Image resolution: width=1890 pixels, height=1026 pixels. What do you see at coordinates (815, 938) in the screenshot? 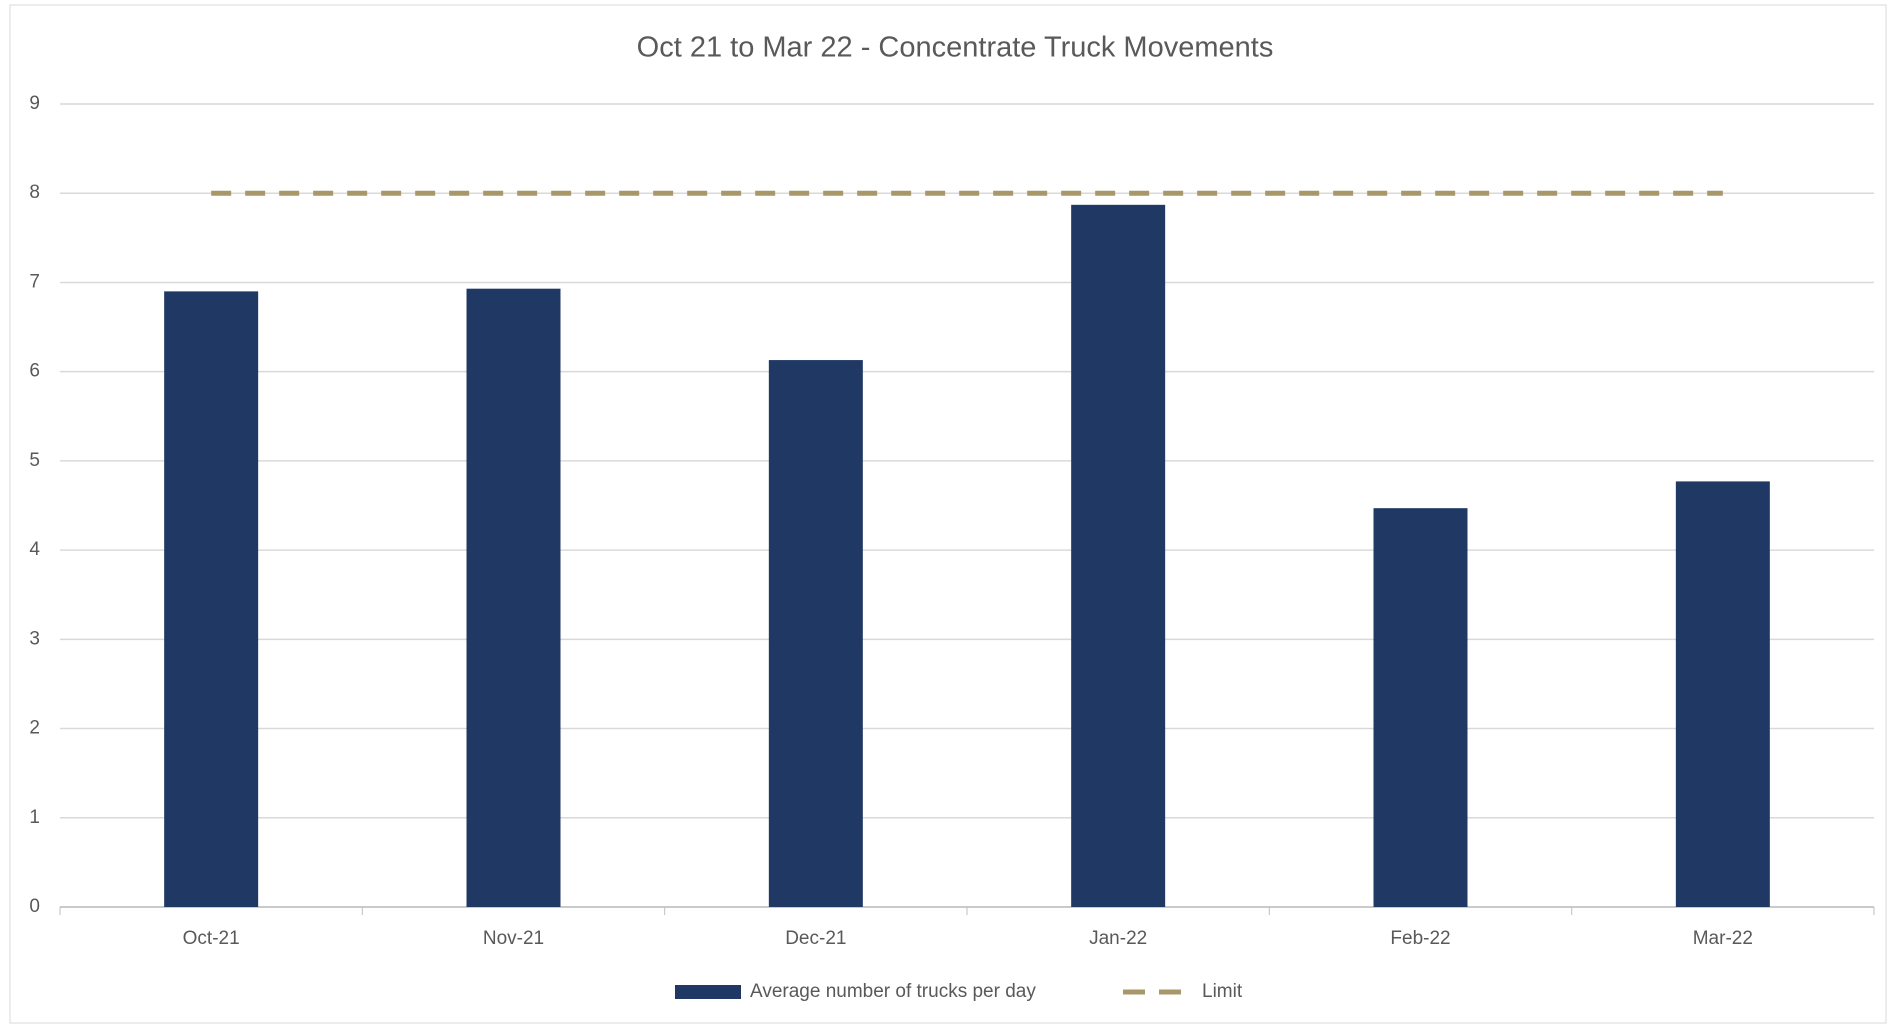
I see `x-tick-label: Dec-21` at bounding box center [815, 938].